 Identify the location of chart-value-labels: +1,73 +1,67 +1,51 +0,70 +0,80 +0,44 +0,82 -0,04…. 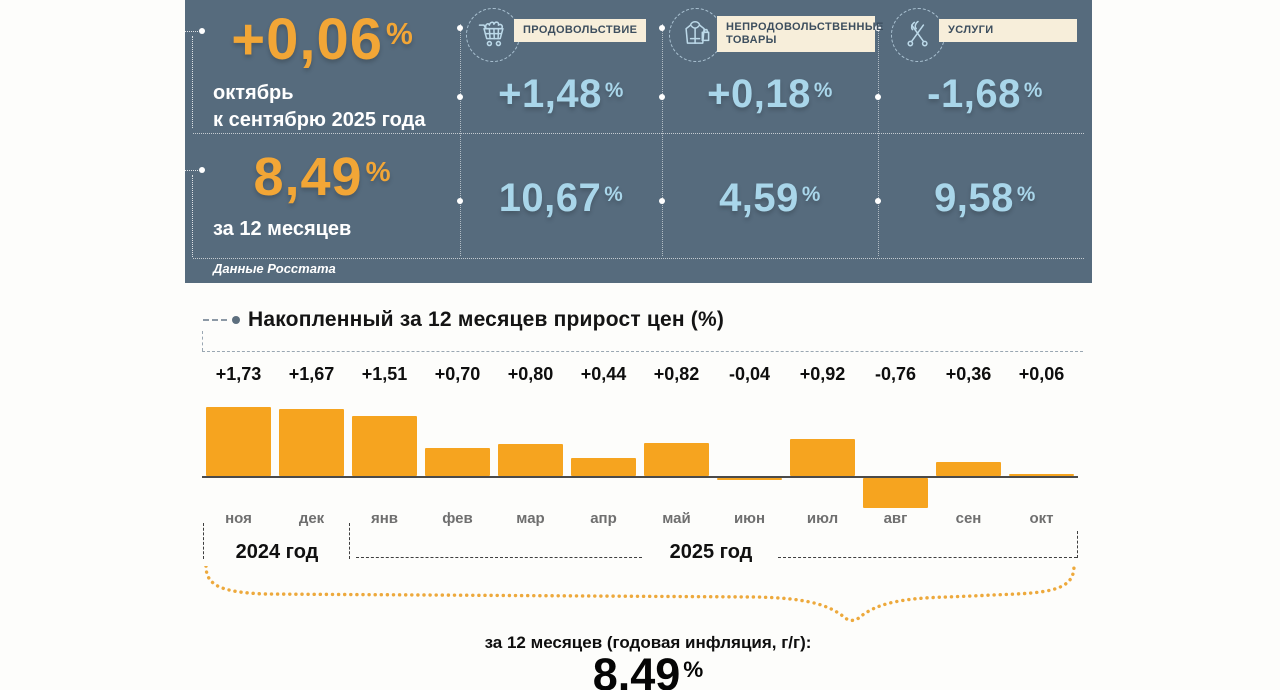
(640, 374).